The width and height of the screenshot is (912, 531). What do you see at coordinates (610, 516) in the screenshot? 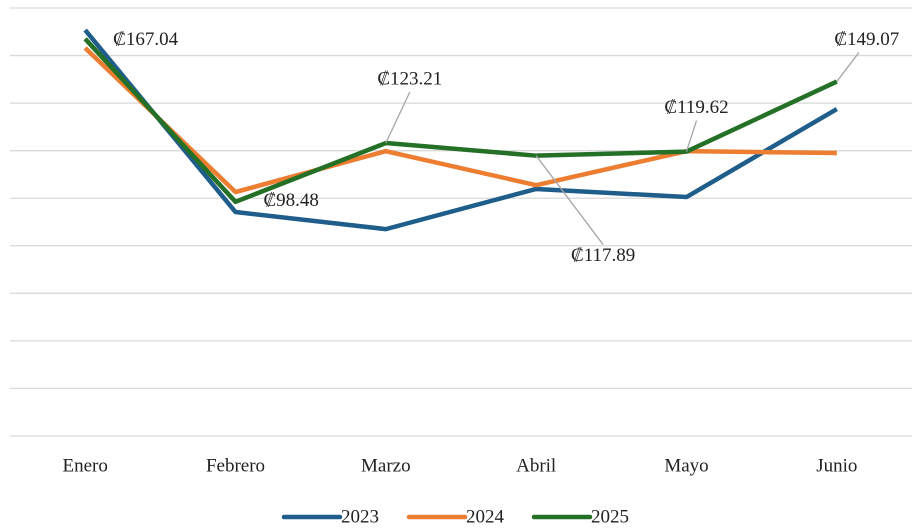
I see `legend-label: 2025` at bounding box center [610, 516].